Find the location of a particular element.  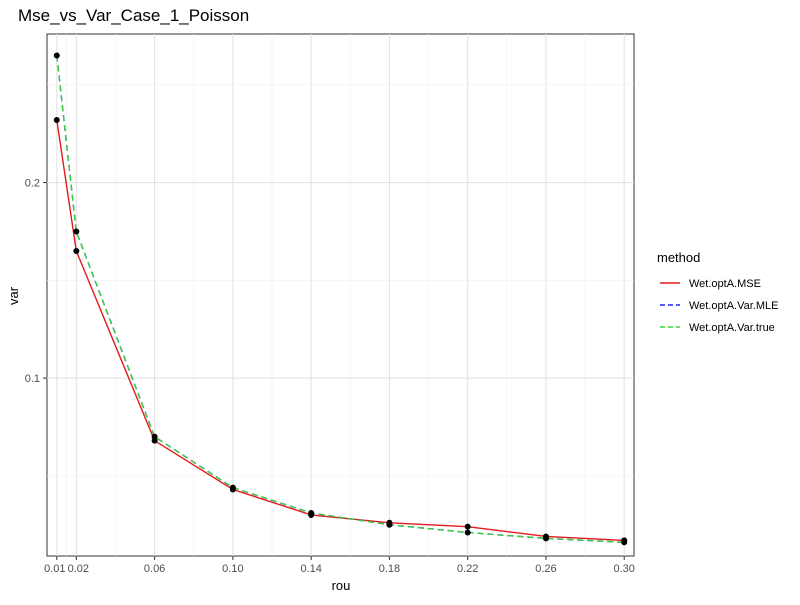

x-tick-label: 0.02 is located at coordinates (78, 569).